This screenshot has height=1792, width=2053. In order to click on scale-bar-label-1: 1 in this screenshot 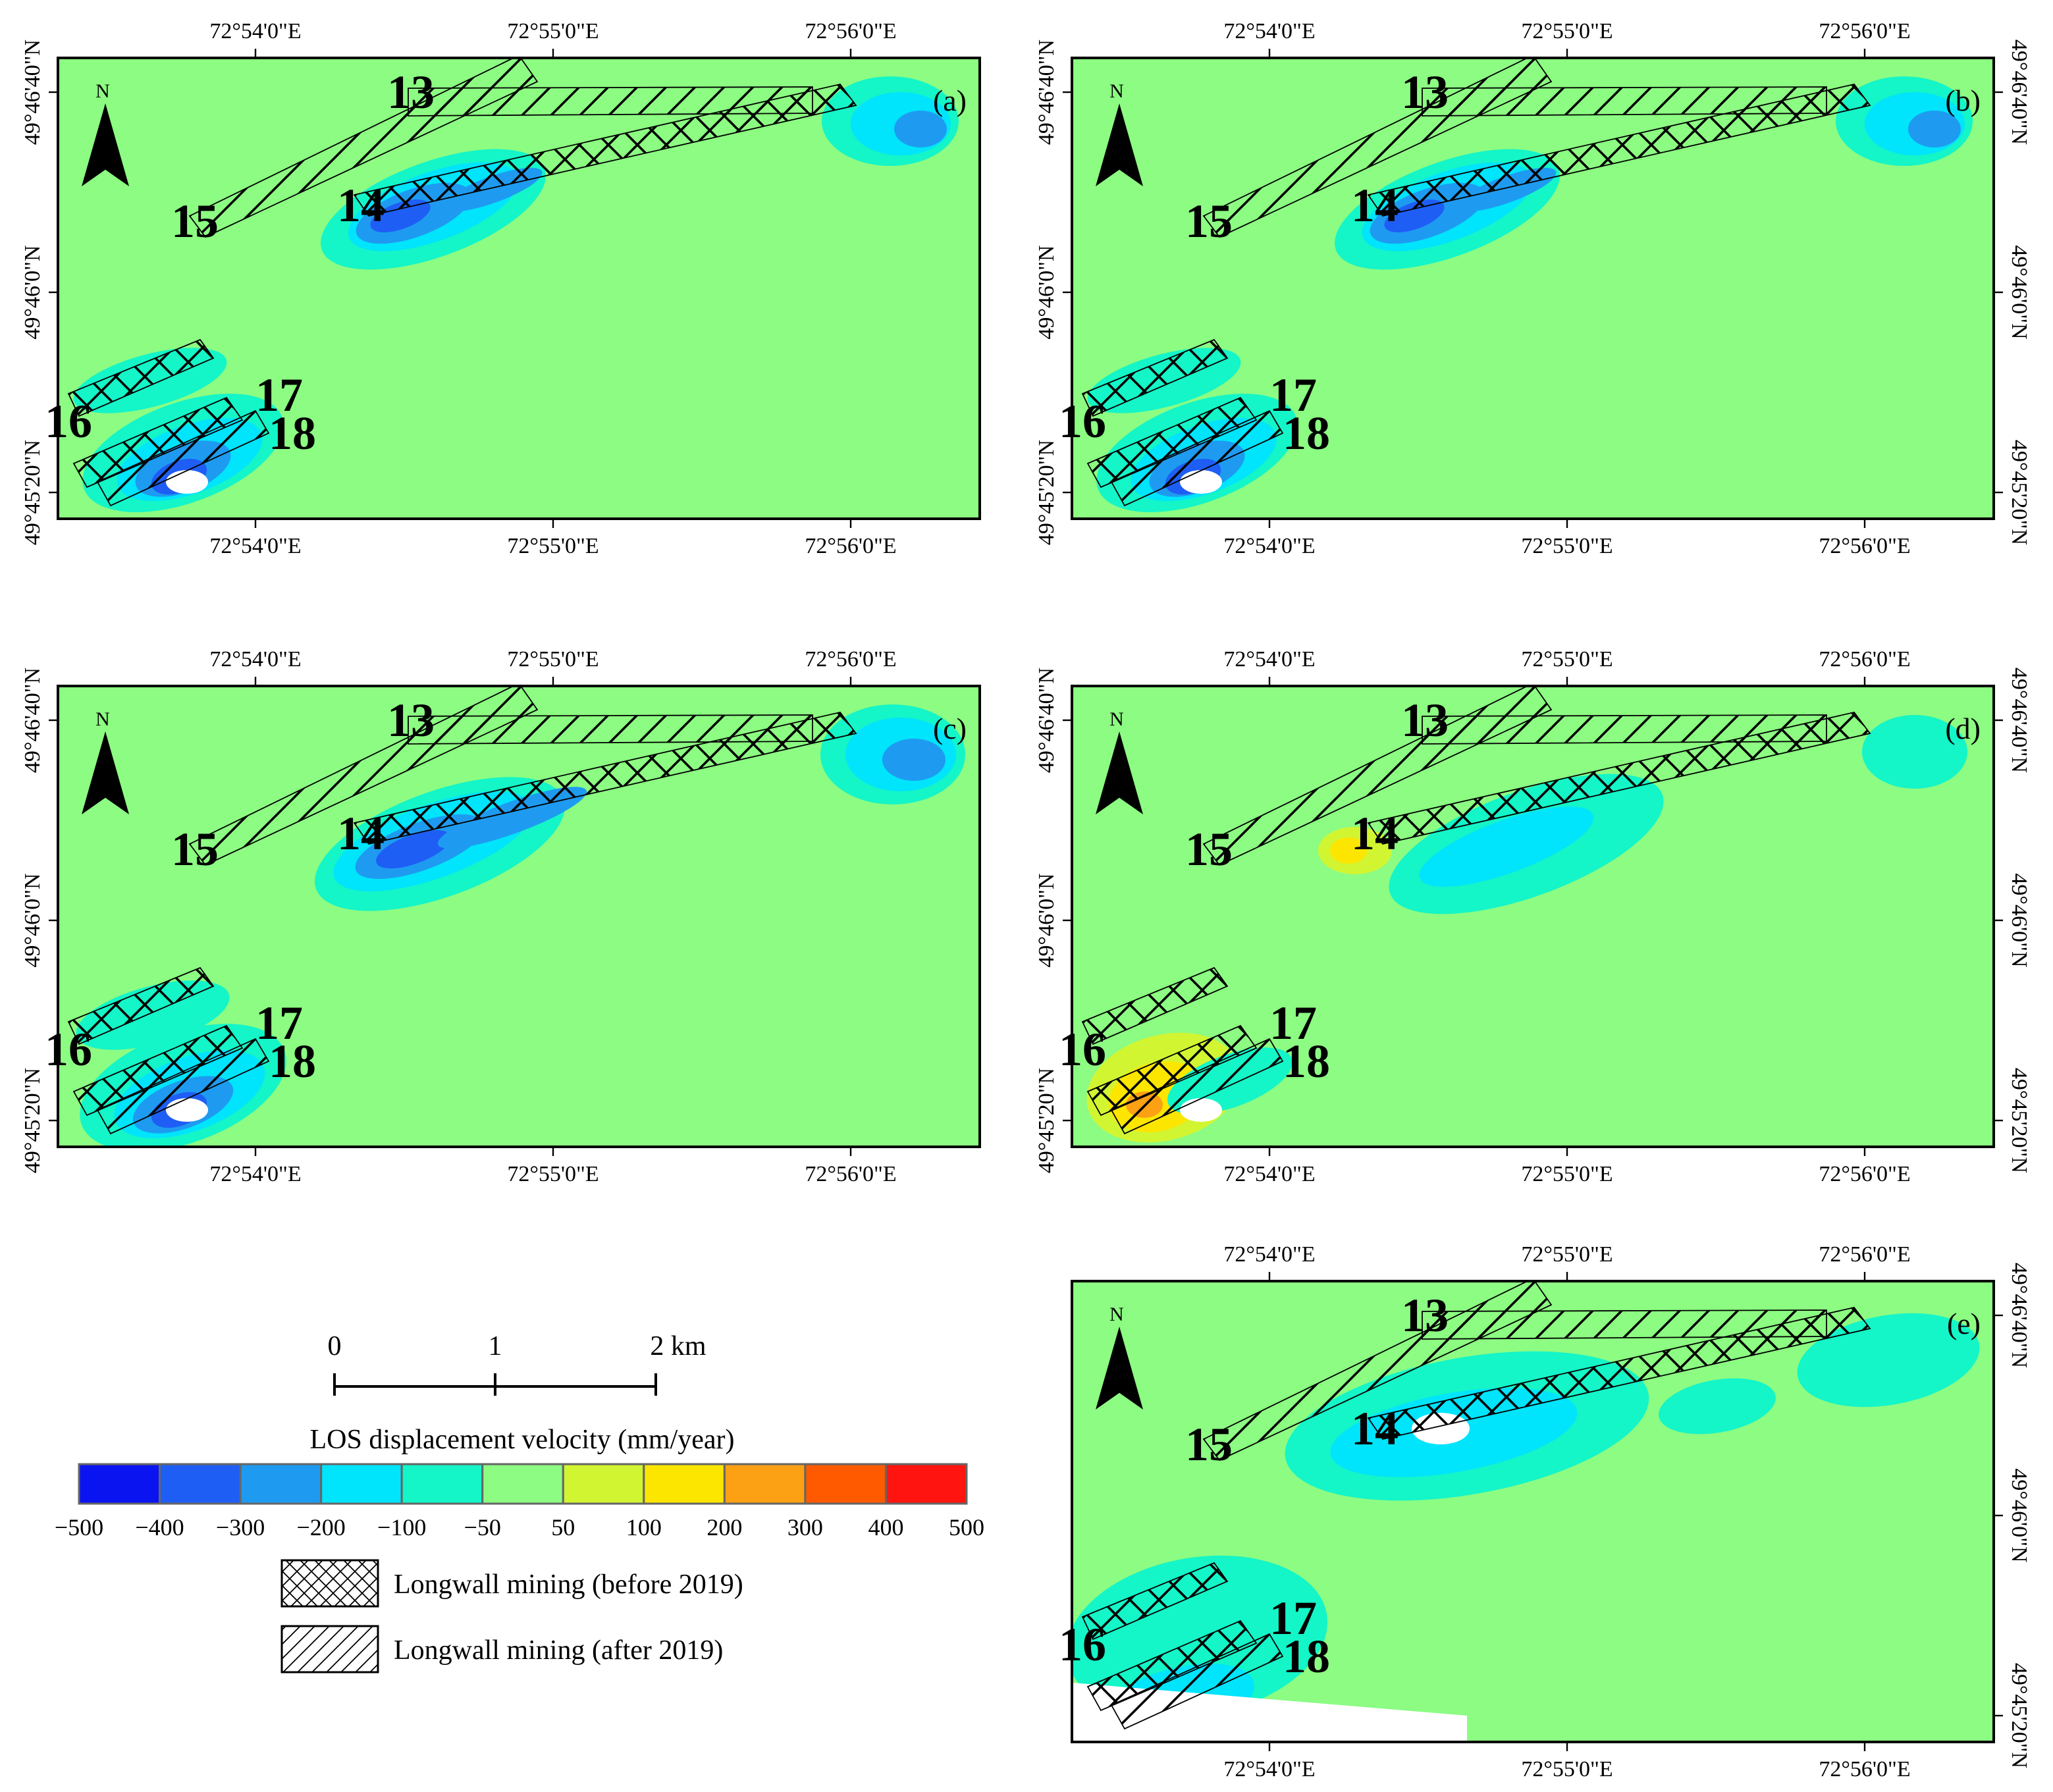, I will do `click(495, 1346)`.